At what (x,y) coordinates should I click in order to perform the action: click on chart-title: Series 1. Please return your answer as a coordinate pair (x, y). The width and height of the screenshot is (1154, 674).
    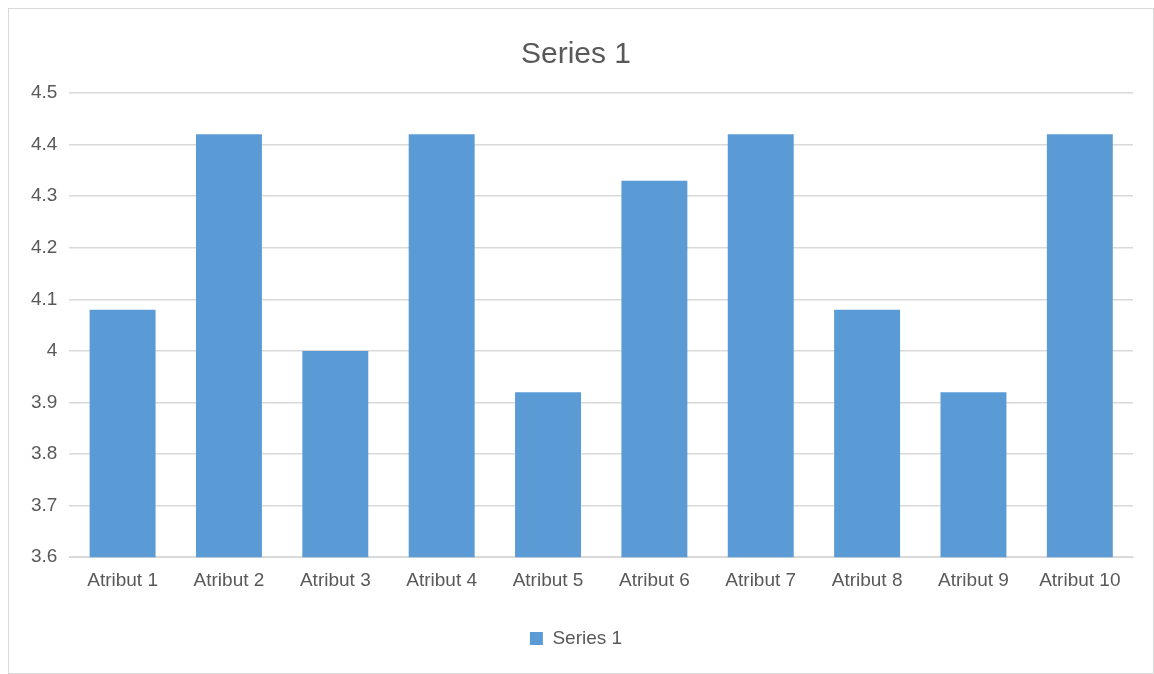
    Looking at the image, I should click on (576, 53).